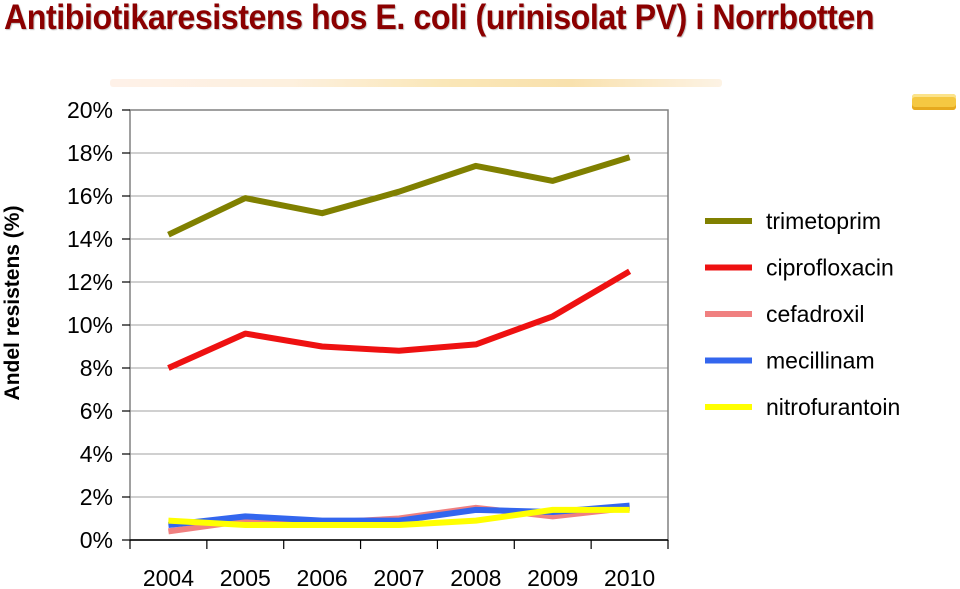 The image size is (960, 589). I want to click on x-tick-label: 2008, so click(475, 577).